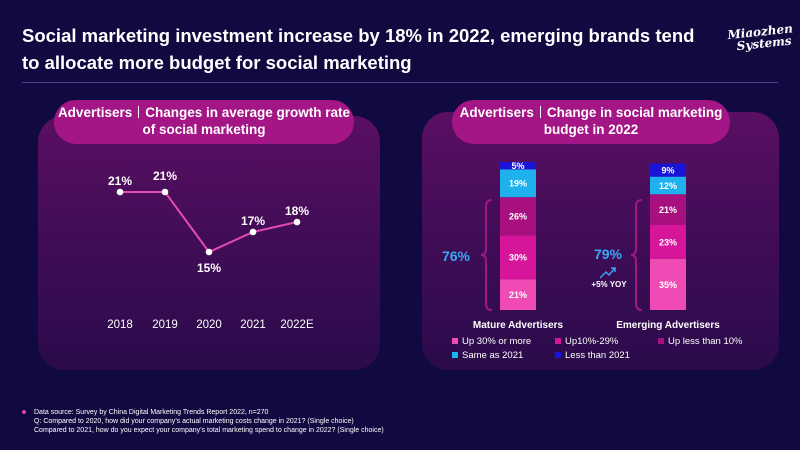  I want to click on emerging-total-label: 79%, so click(608, 254).